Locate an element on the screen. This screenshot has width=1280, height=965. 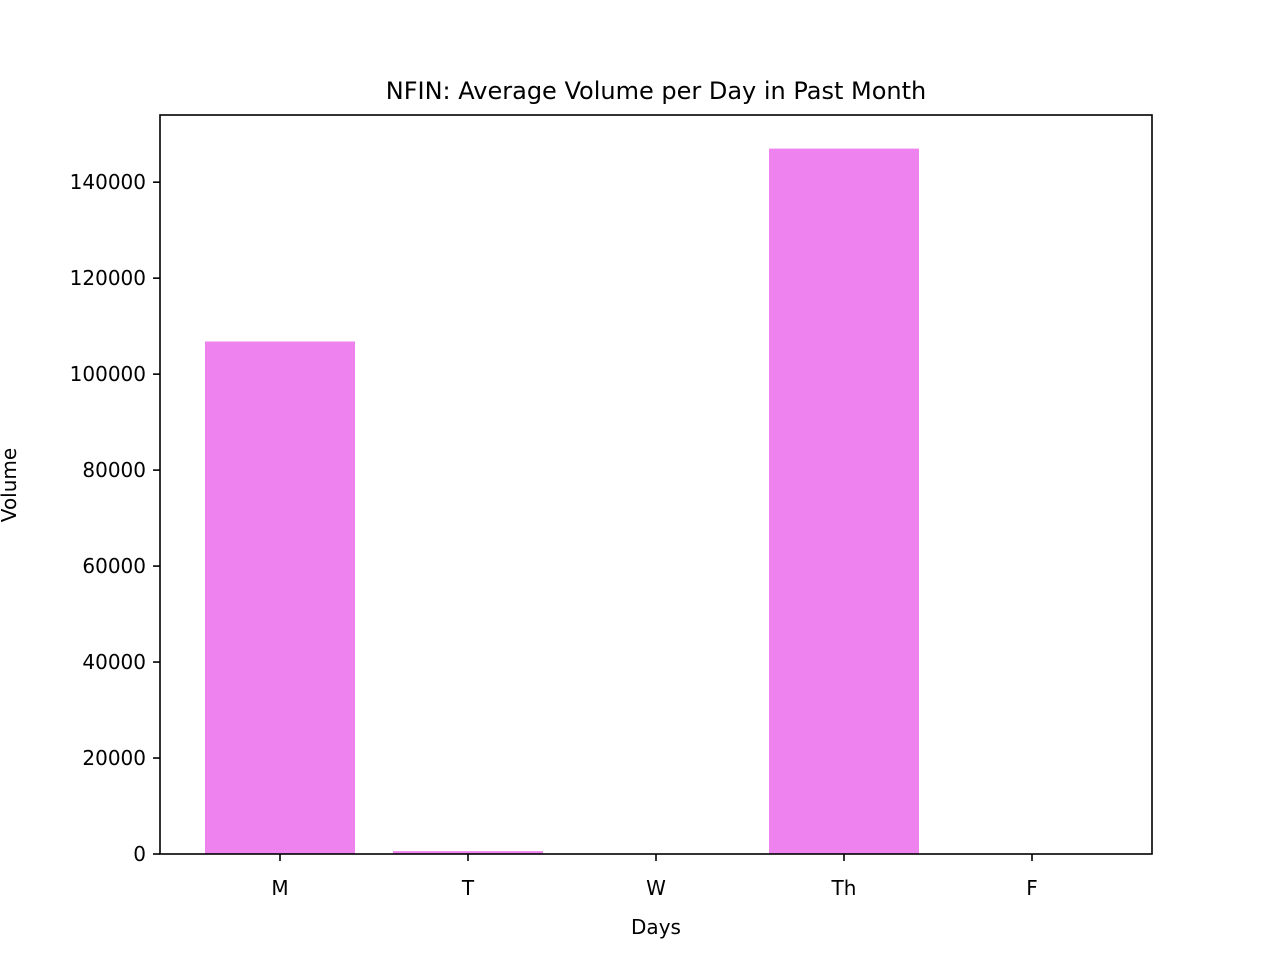
bar-th is located at coordinates (844, 501).